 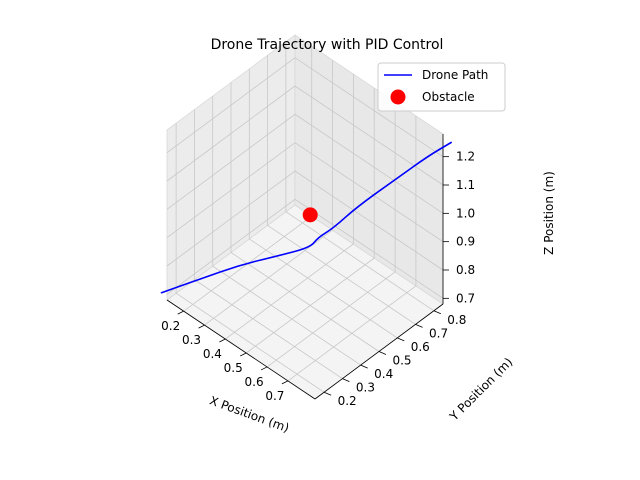 What do you see at coordinates (274, 396) in the screenshot?
I see `x-tick-label: 0.7` at bounding box center [274, 396].